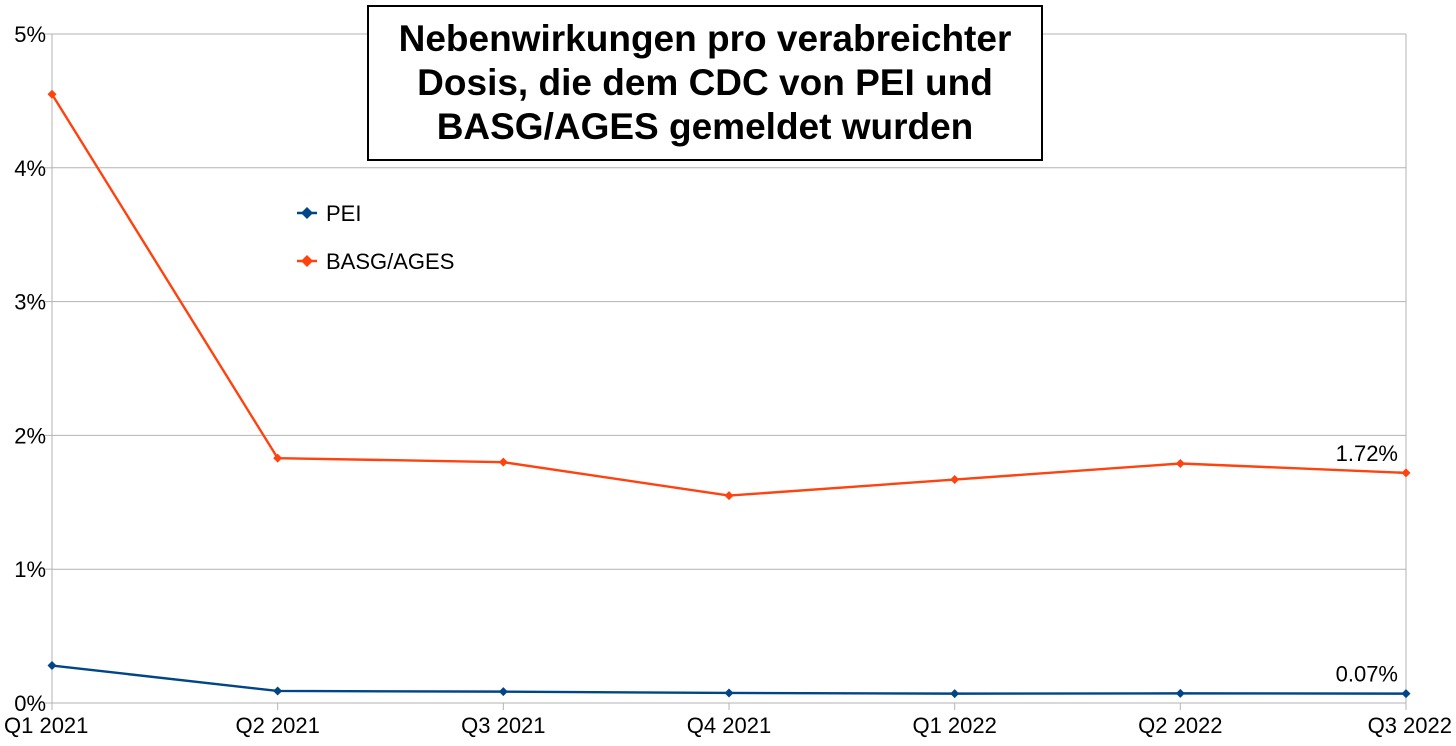 Image resolution: width=1456 pixels, height=746 pixels. What do you see at coordinates (30, 569) in the screenshot?
I see `y-tick-label: 1%` at bounding box center [30, 569].